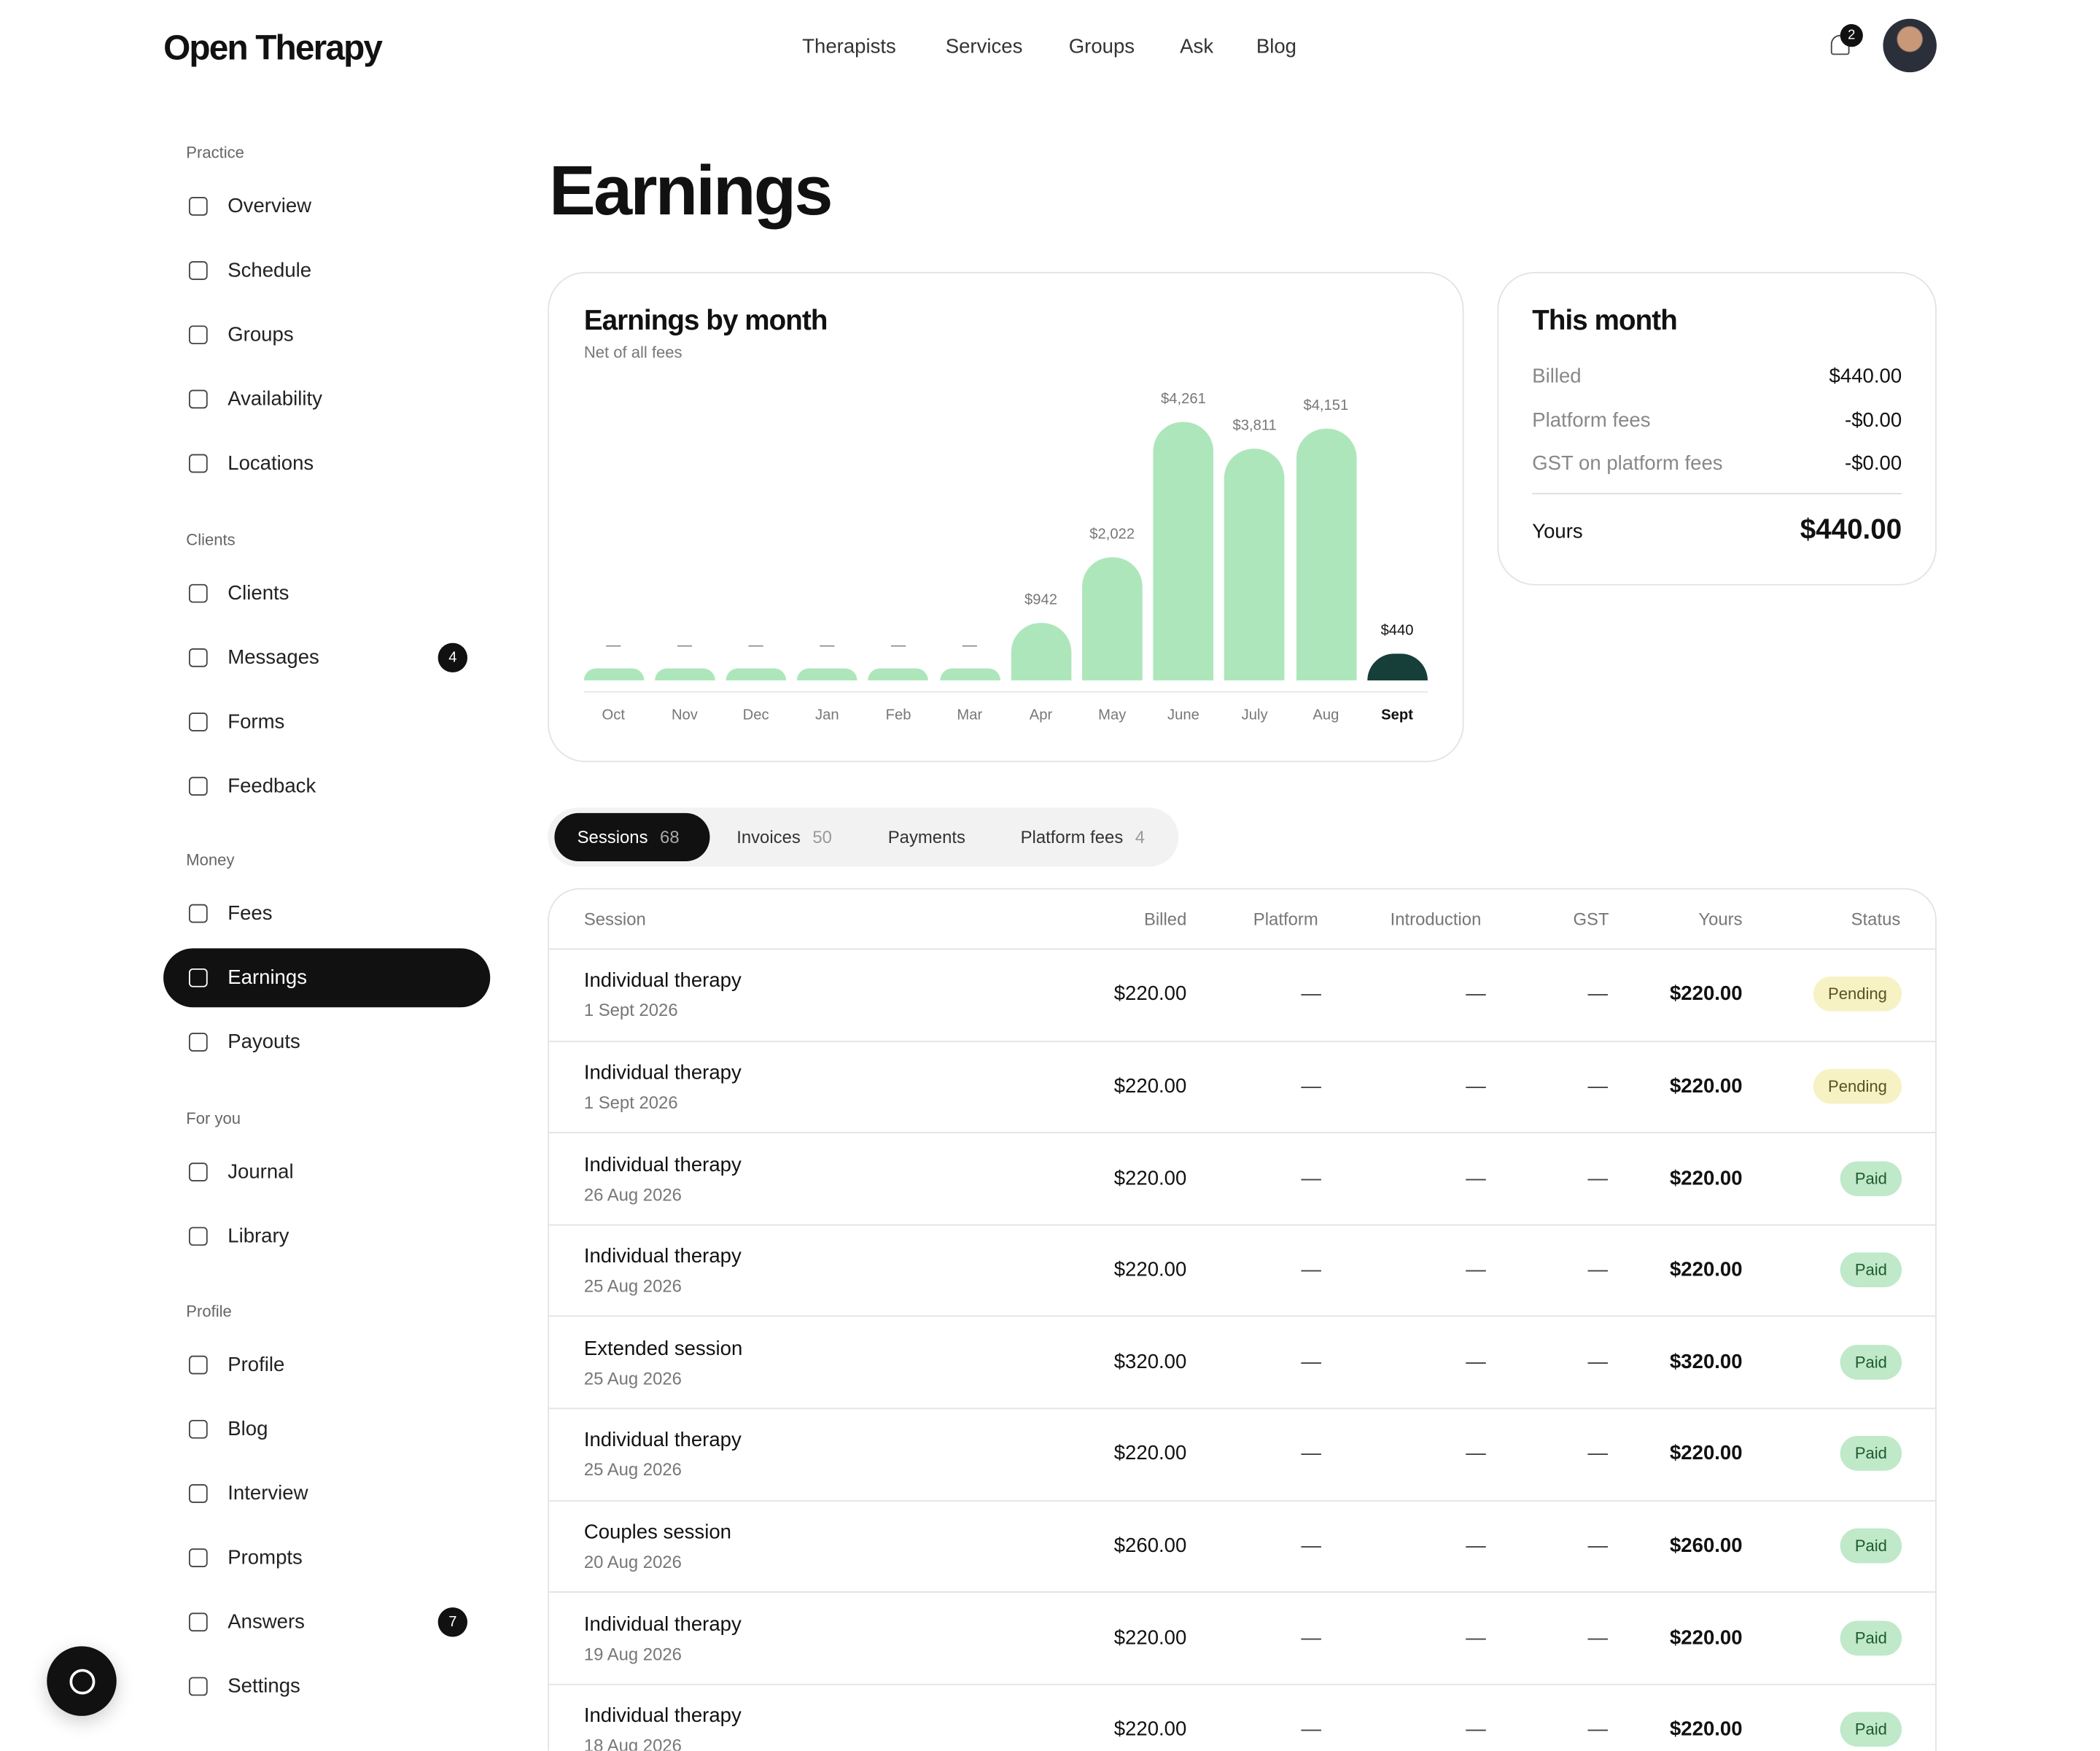  I want to click on summary-title: This month, so click(1605, 321).